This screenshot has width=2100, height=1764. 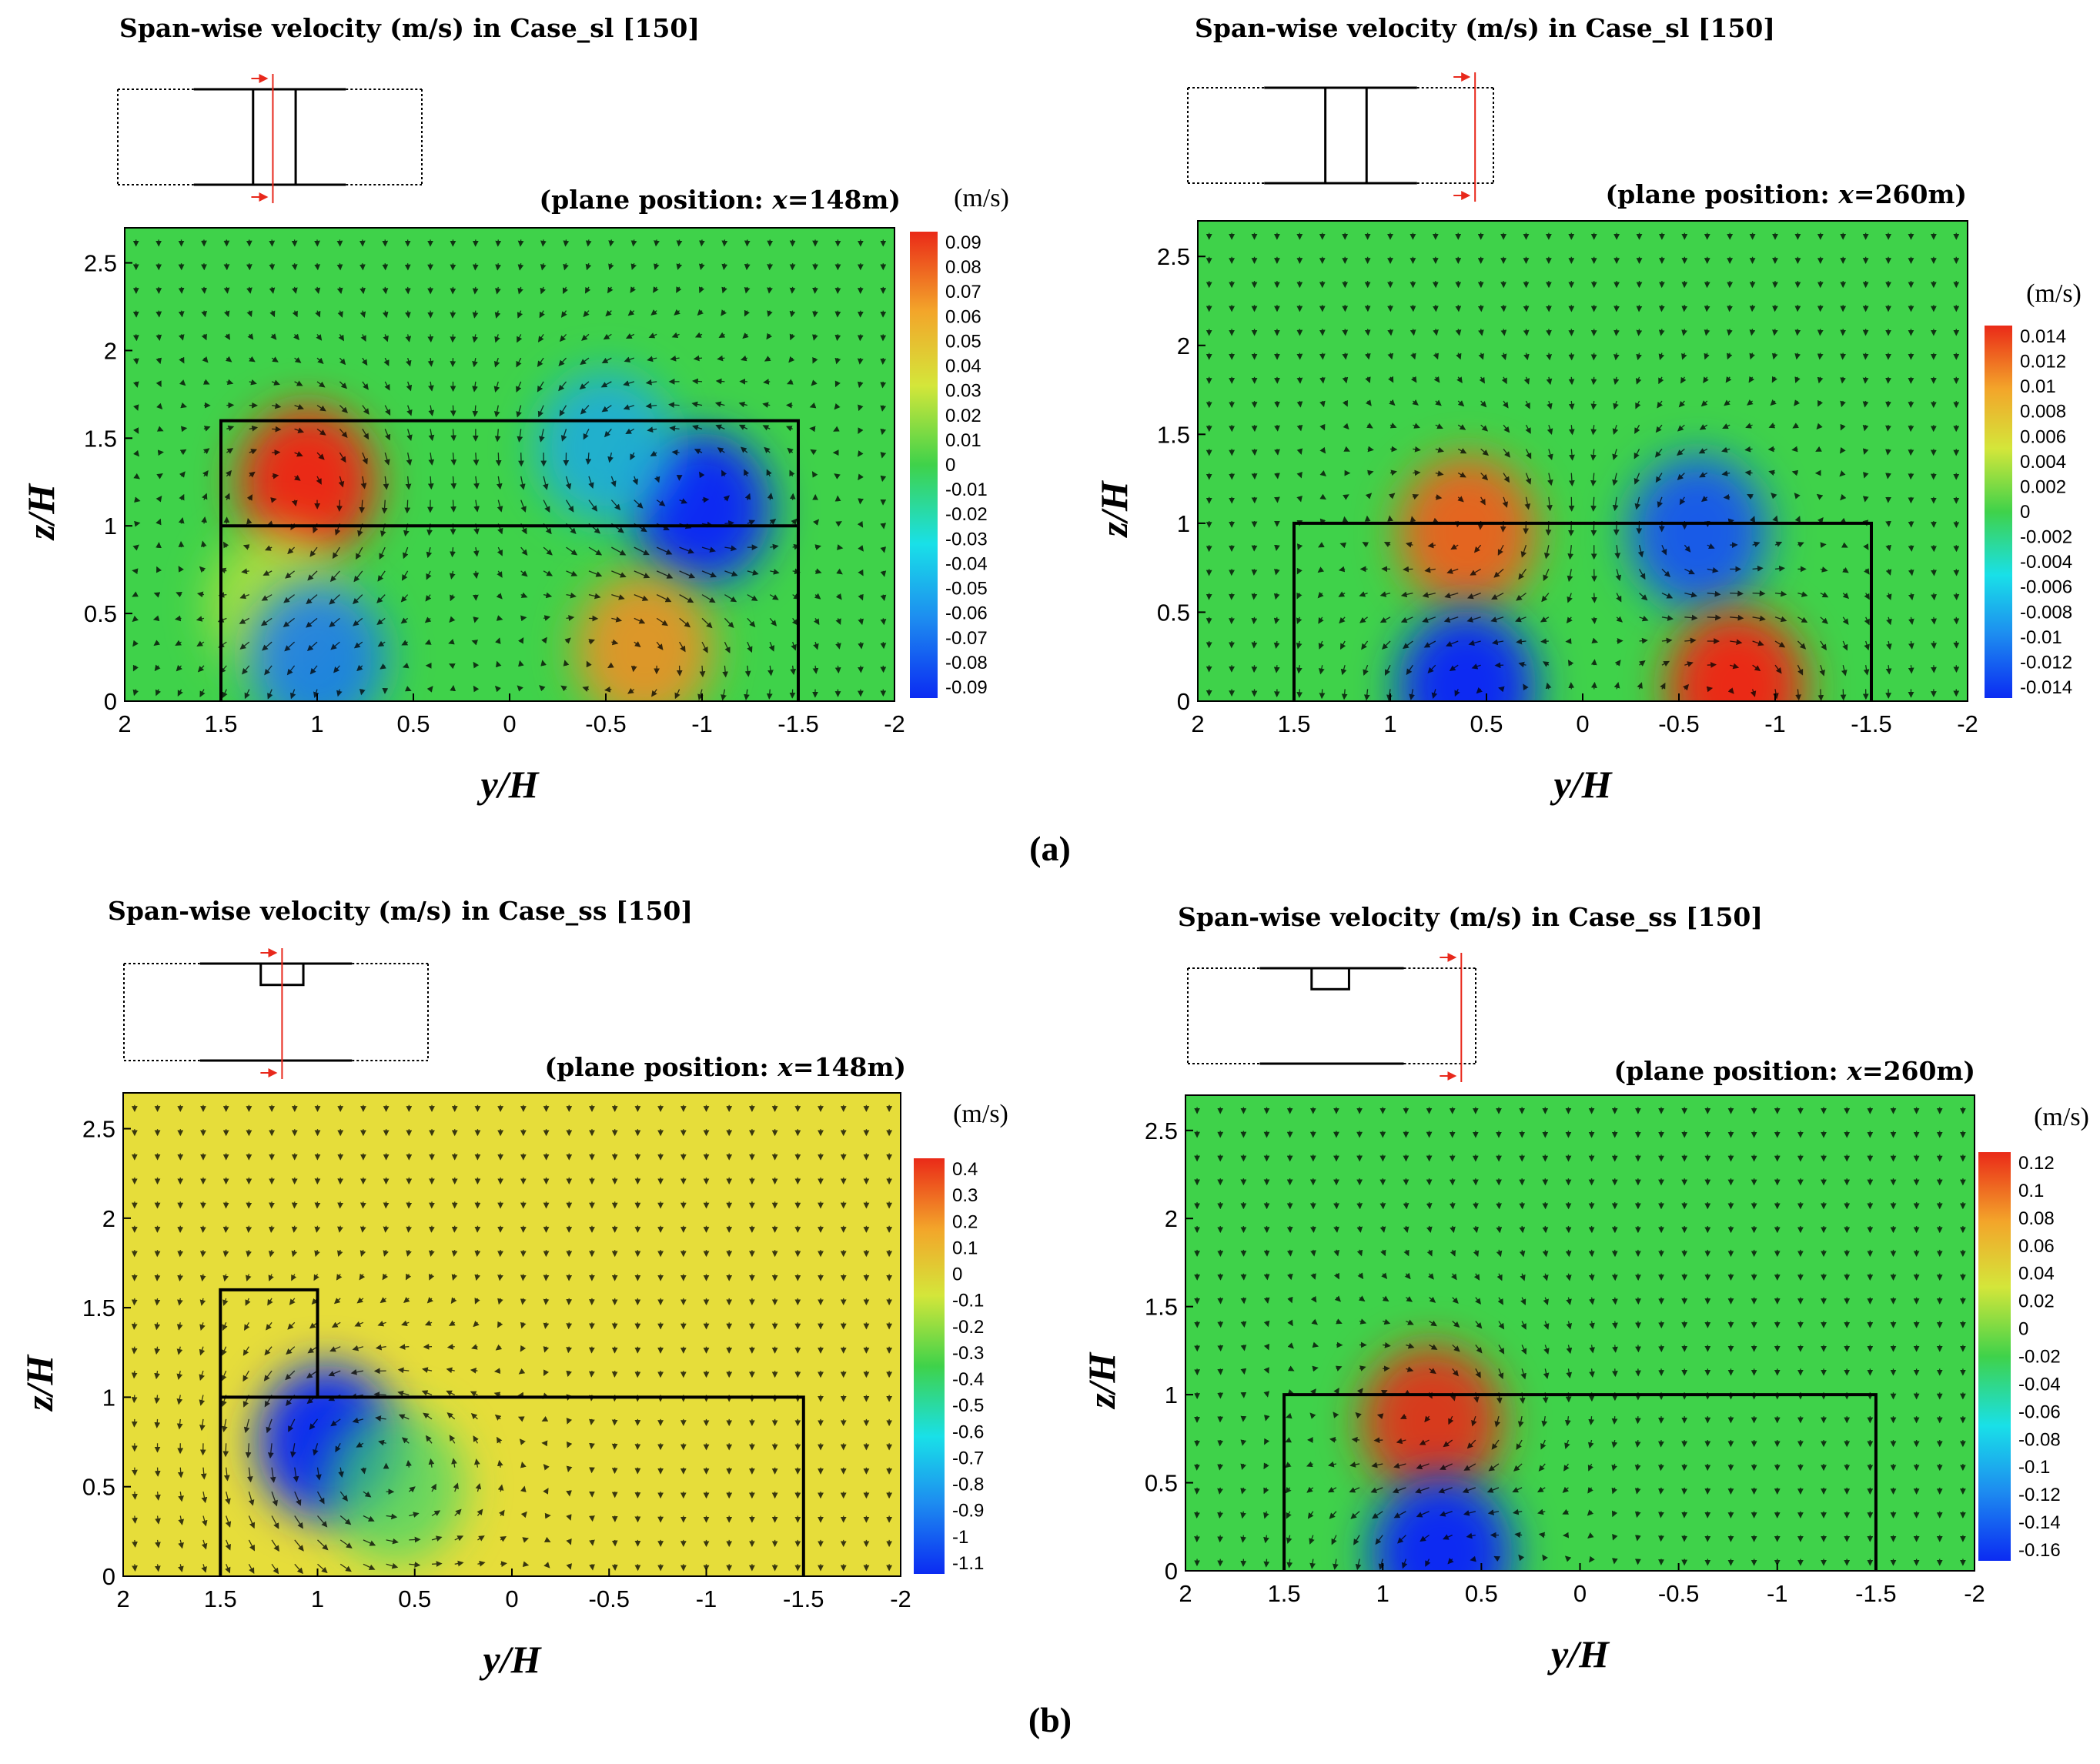 I want to click on colorbar-label: -1.1, so click(x=968, y=1564).